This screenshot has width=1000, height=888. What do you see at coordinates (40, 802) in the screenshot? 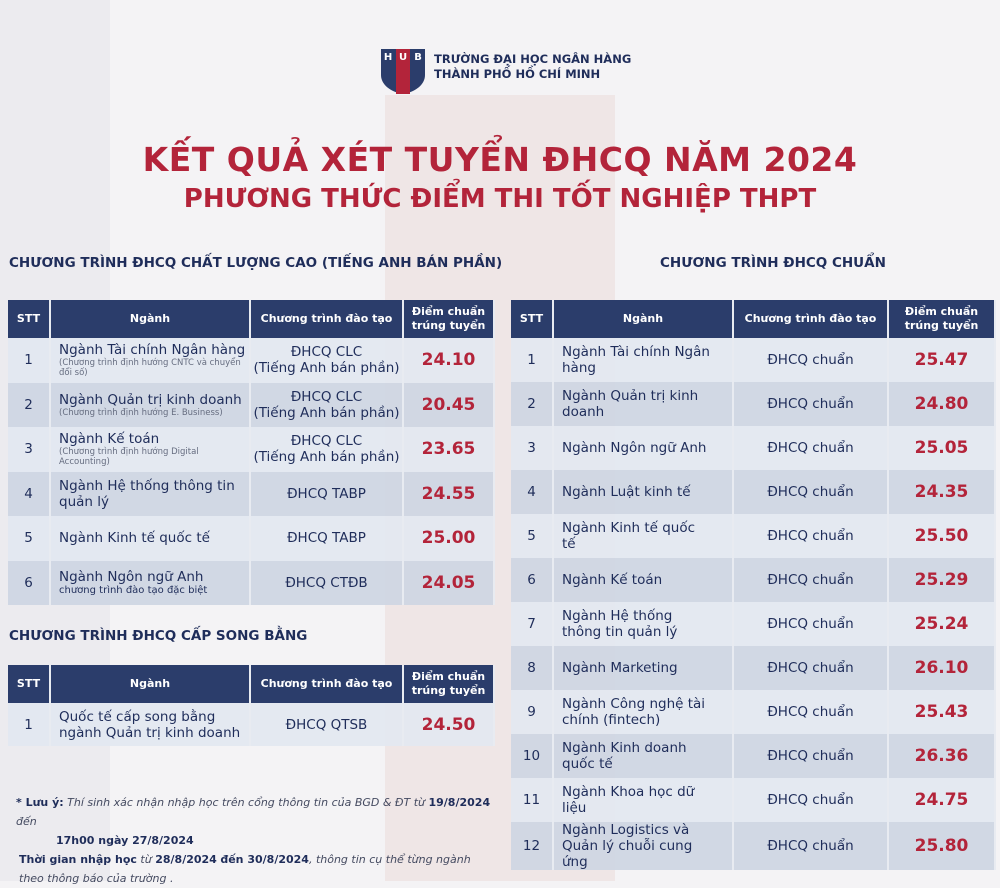
I see `note-label: * Lưu ý:` at bounding box center [40, 802].